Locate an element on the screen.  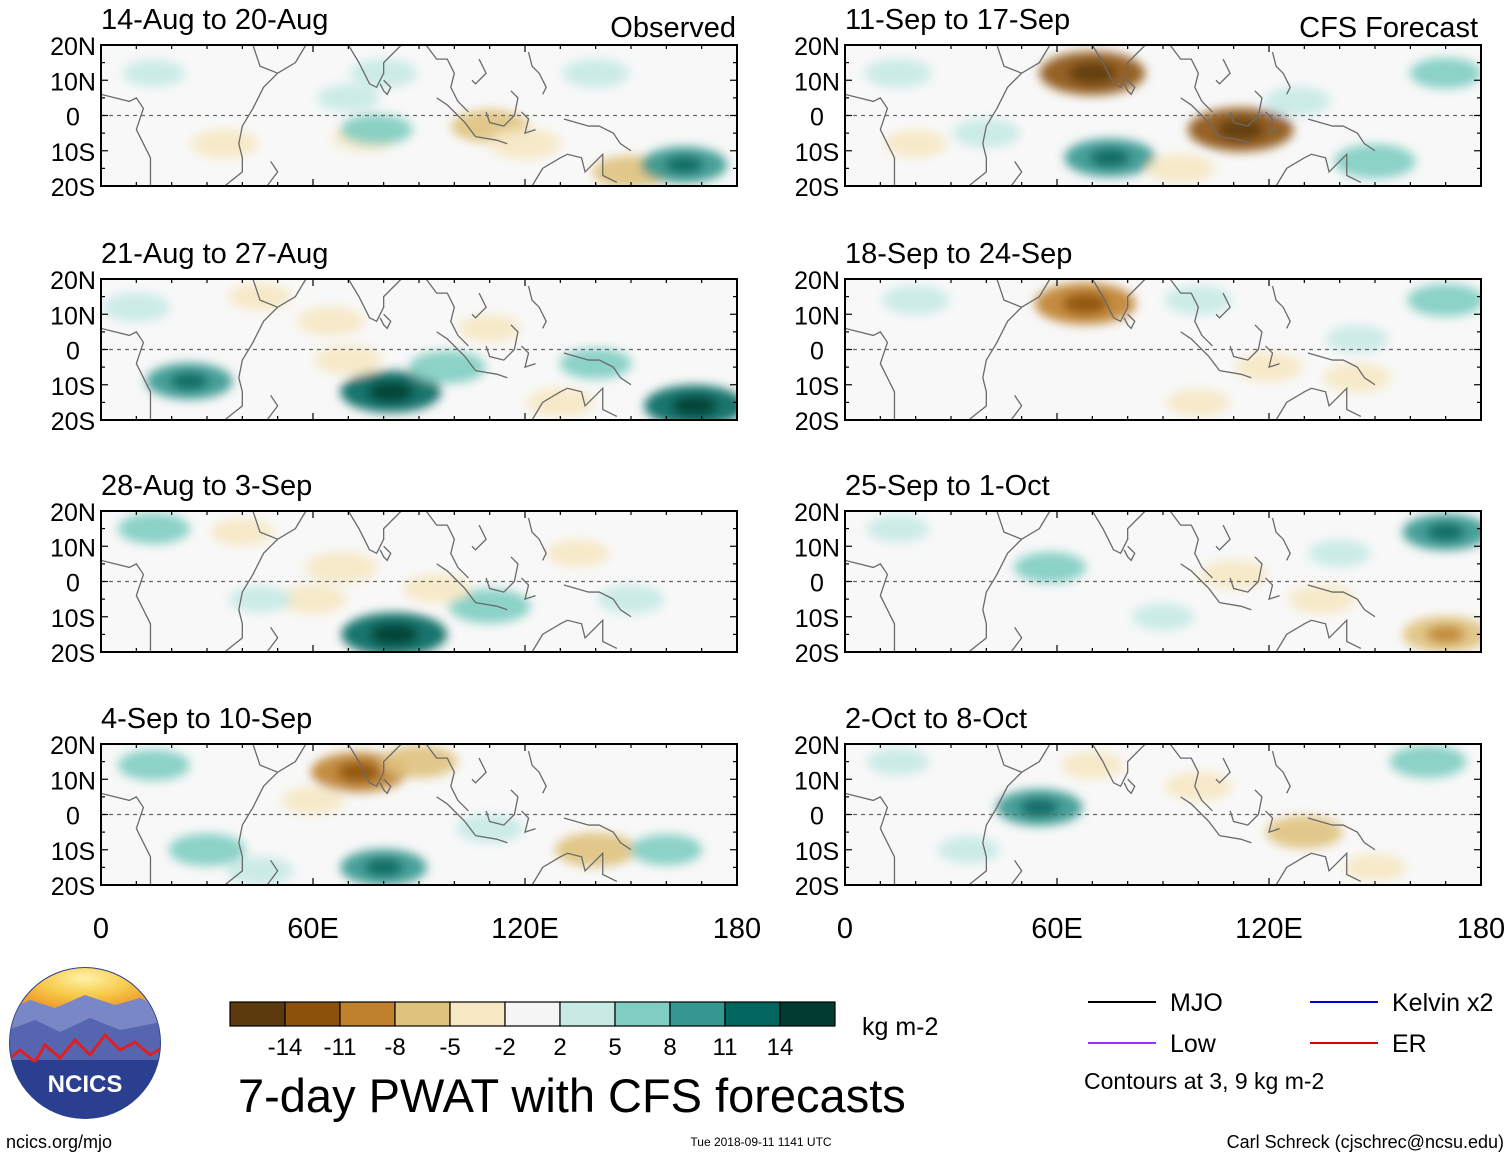
colorbar-tick-label: 11 is located at coordinates (725, 1047).